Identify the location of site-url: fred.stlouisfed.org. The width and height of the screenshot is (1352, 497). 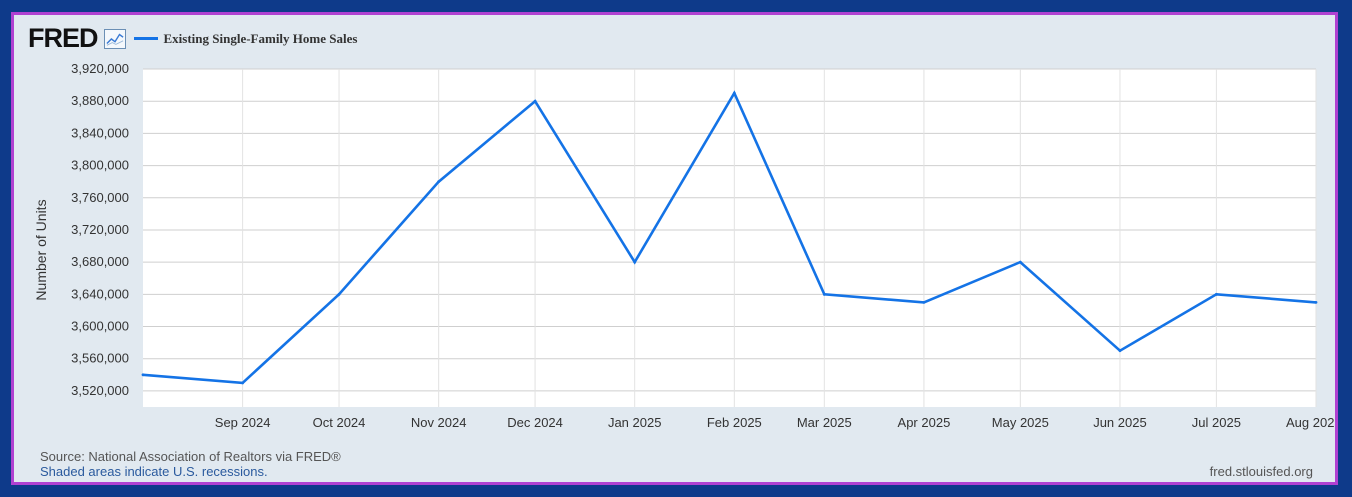
(1261, 471).